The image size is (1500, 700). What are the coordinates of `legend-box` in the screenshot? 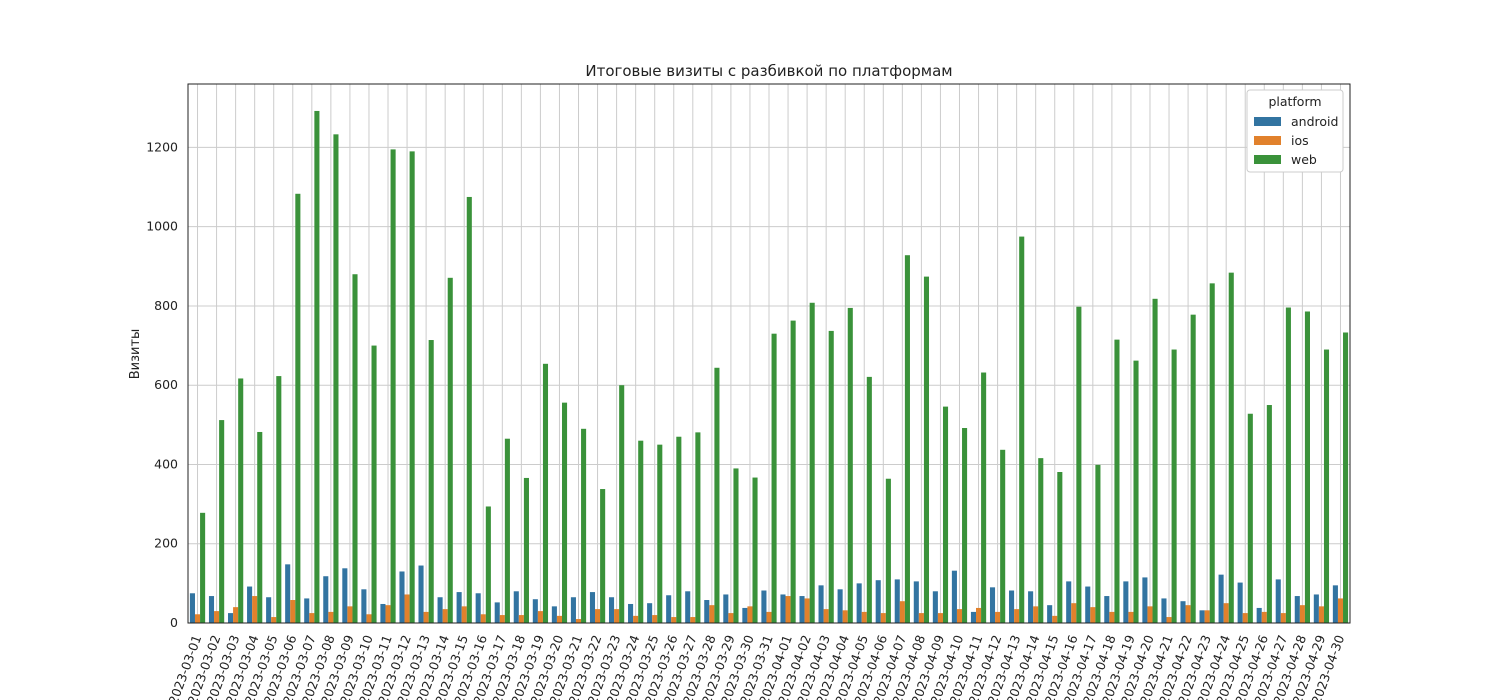 It's located at (1295, 131).